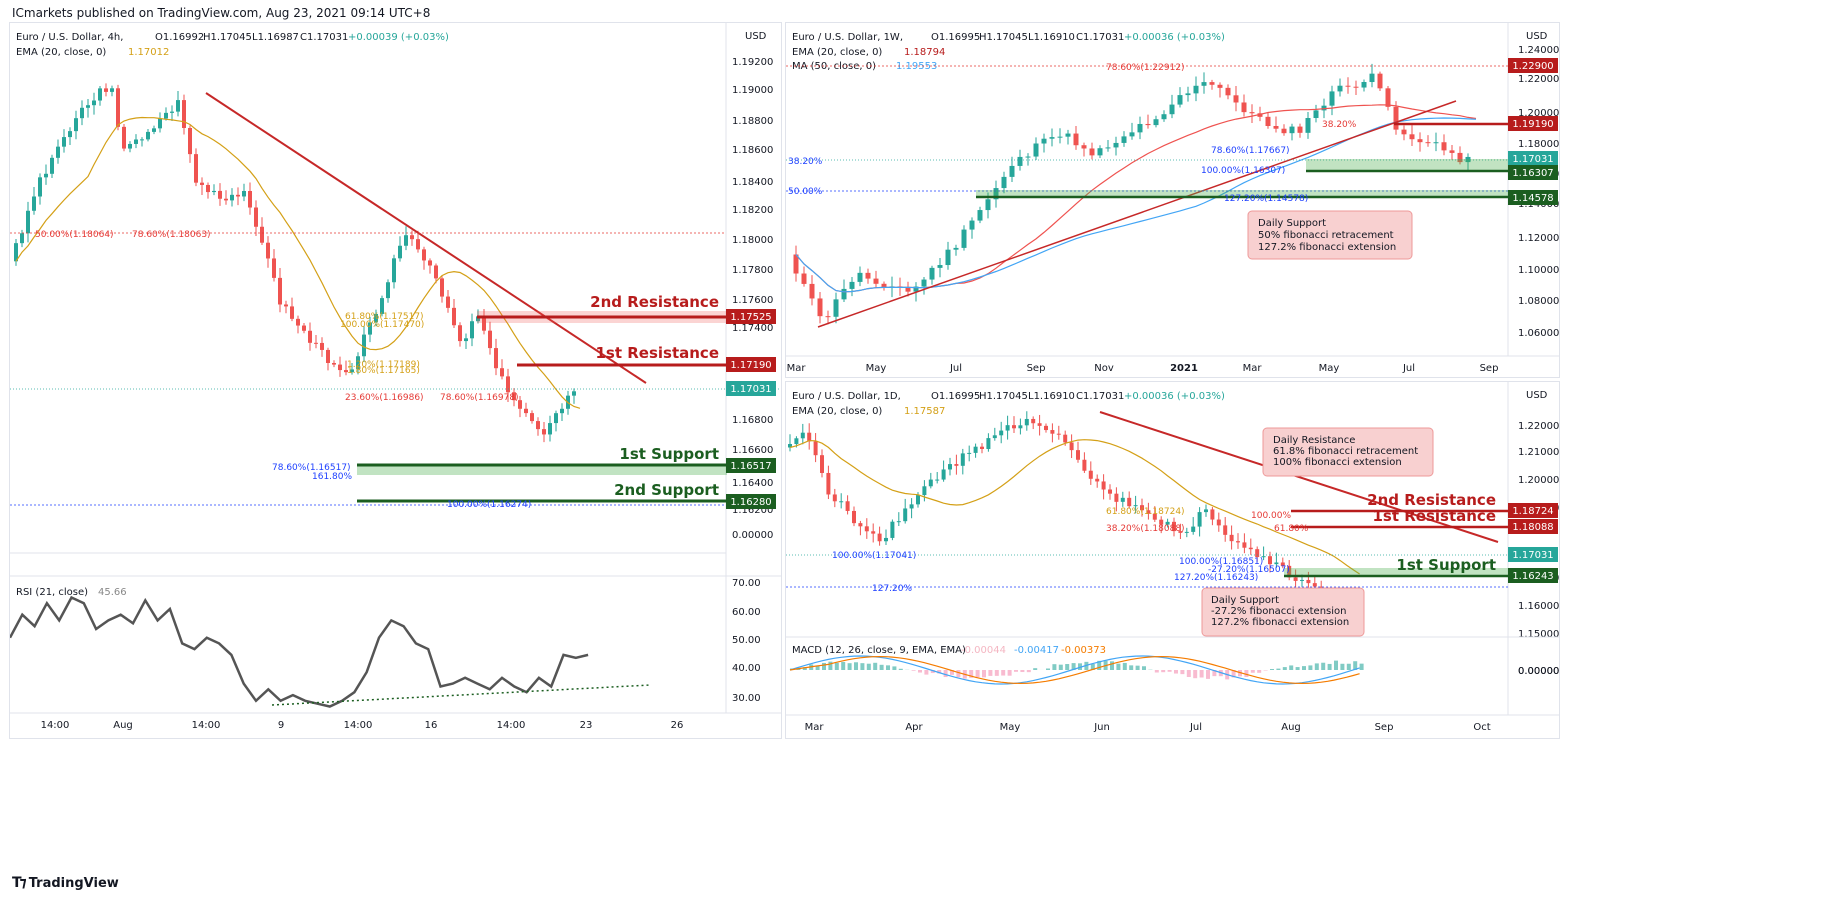 The width and height of the screenshot is (1837, 899). What do you see at coordinates (1271, 516) in the screenshot?
I see `fib-label: 100.00%` at bounding box center [1271, 516].